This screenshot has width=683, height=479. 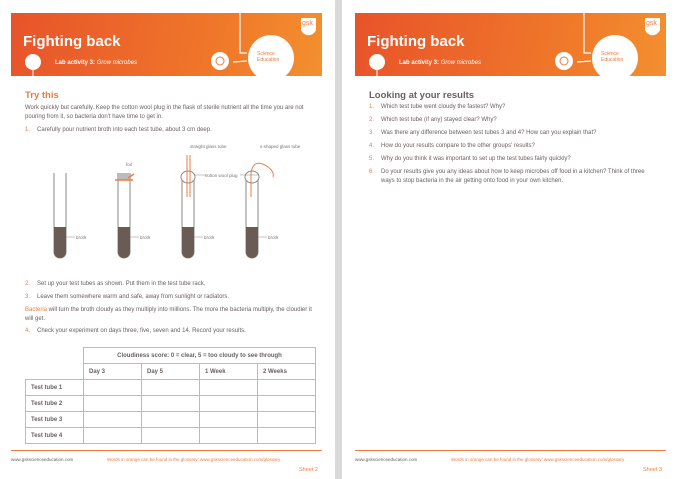 What do you see at coordinates (170, 419) in the screenshot?
I see `table-row: Test tube 3` at bounding box center [170, 419].